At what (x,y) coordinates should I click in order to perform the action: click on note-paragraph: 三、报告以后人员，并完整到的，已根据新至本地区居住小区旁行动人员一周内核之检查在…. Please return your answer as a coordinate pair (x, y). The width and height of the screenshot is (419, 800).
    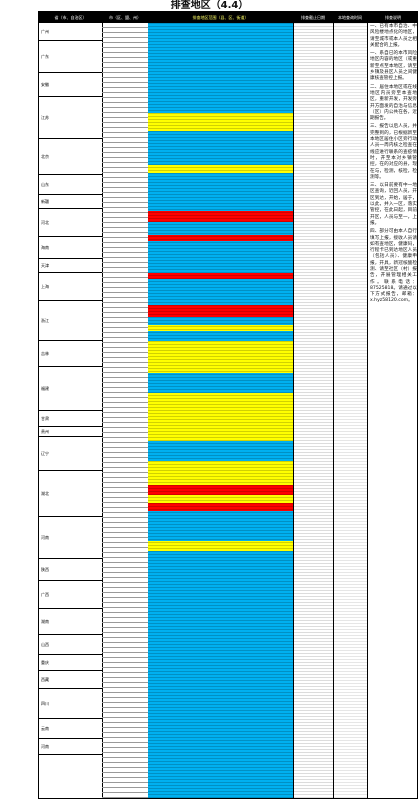
    Looking at the image, I should click on (393, 152).